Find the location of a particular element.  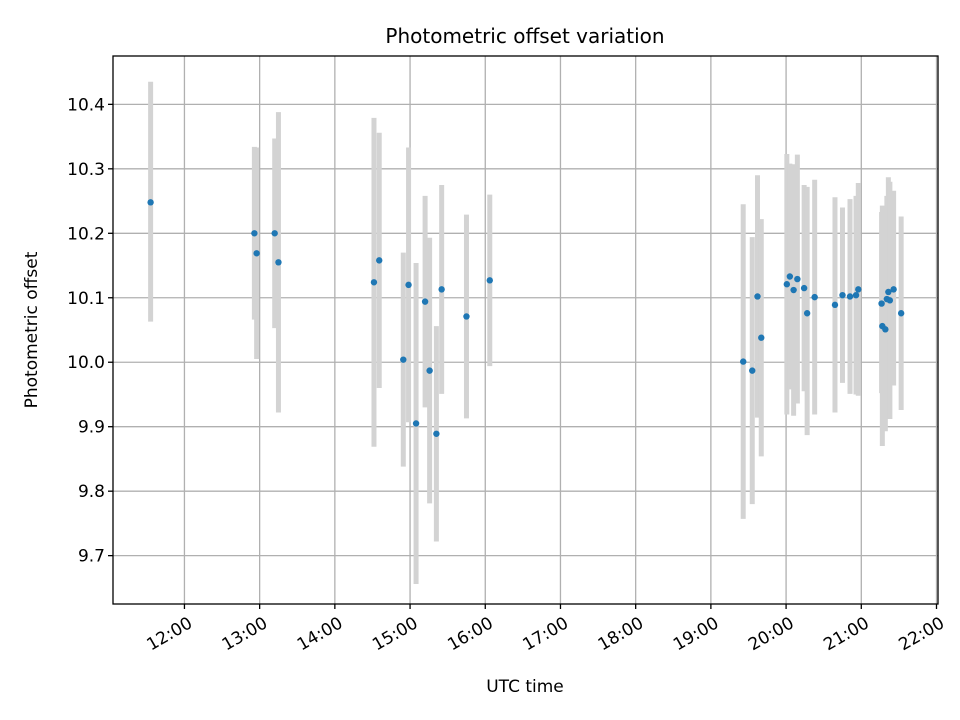

x-axis-label: UTC time is located at coordinates (525, 687).